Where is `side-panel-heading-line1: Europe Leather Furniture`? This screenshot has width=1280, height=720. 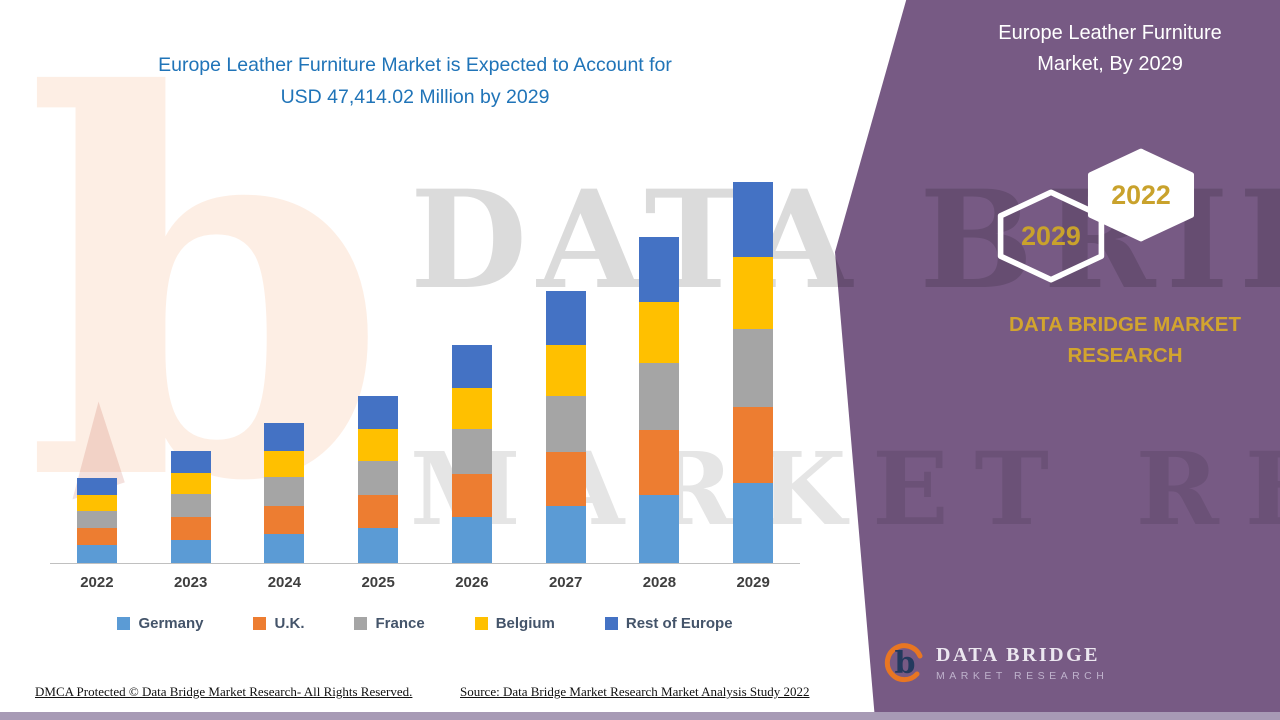
side-panel-heading-line1: Europe Leather Furniture is located at coordinates (1110, 33).